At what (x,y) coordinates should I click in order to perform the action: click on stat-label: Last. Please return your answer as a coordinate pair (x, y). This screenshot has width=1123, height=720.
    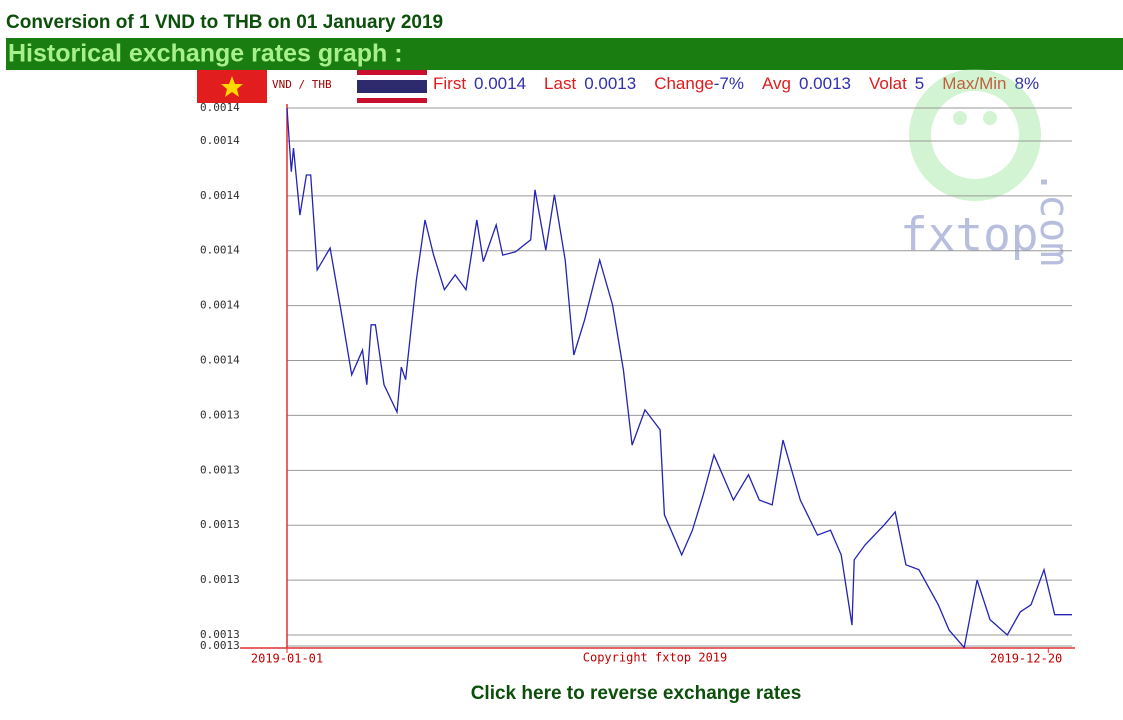
    Looking at the image, I should click on (560, 83).